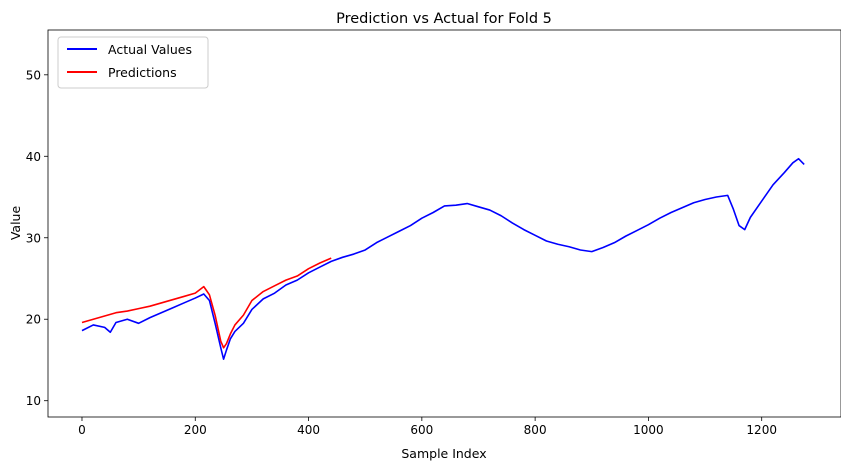 This screenshot has height=470, width=841. I want to click on y-axis-label: Value, so click(15, 223).